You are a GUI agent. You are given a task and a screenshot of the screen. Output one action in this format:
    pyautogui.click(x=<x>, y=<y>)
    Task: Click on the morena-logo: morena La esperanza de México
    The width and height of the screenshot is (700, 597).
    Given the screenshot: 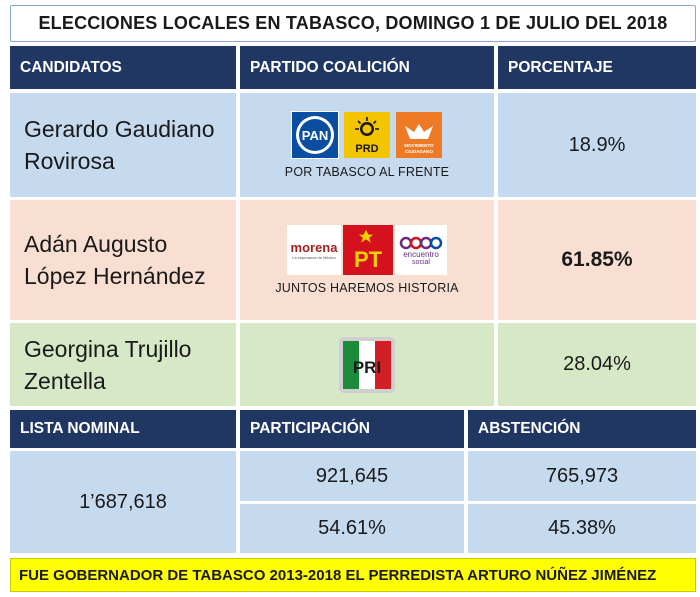 What is the action you would take?
    pyautogui.click(x=314, y=250)
    